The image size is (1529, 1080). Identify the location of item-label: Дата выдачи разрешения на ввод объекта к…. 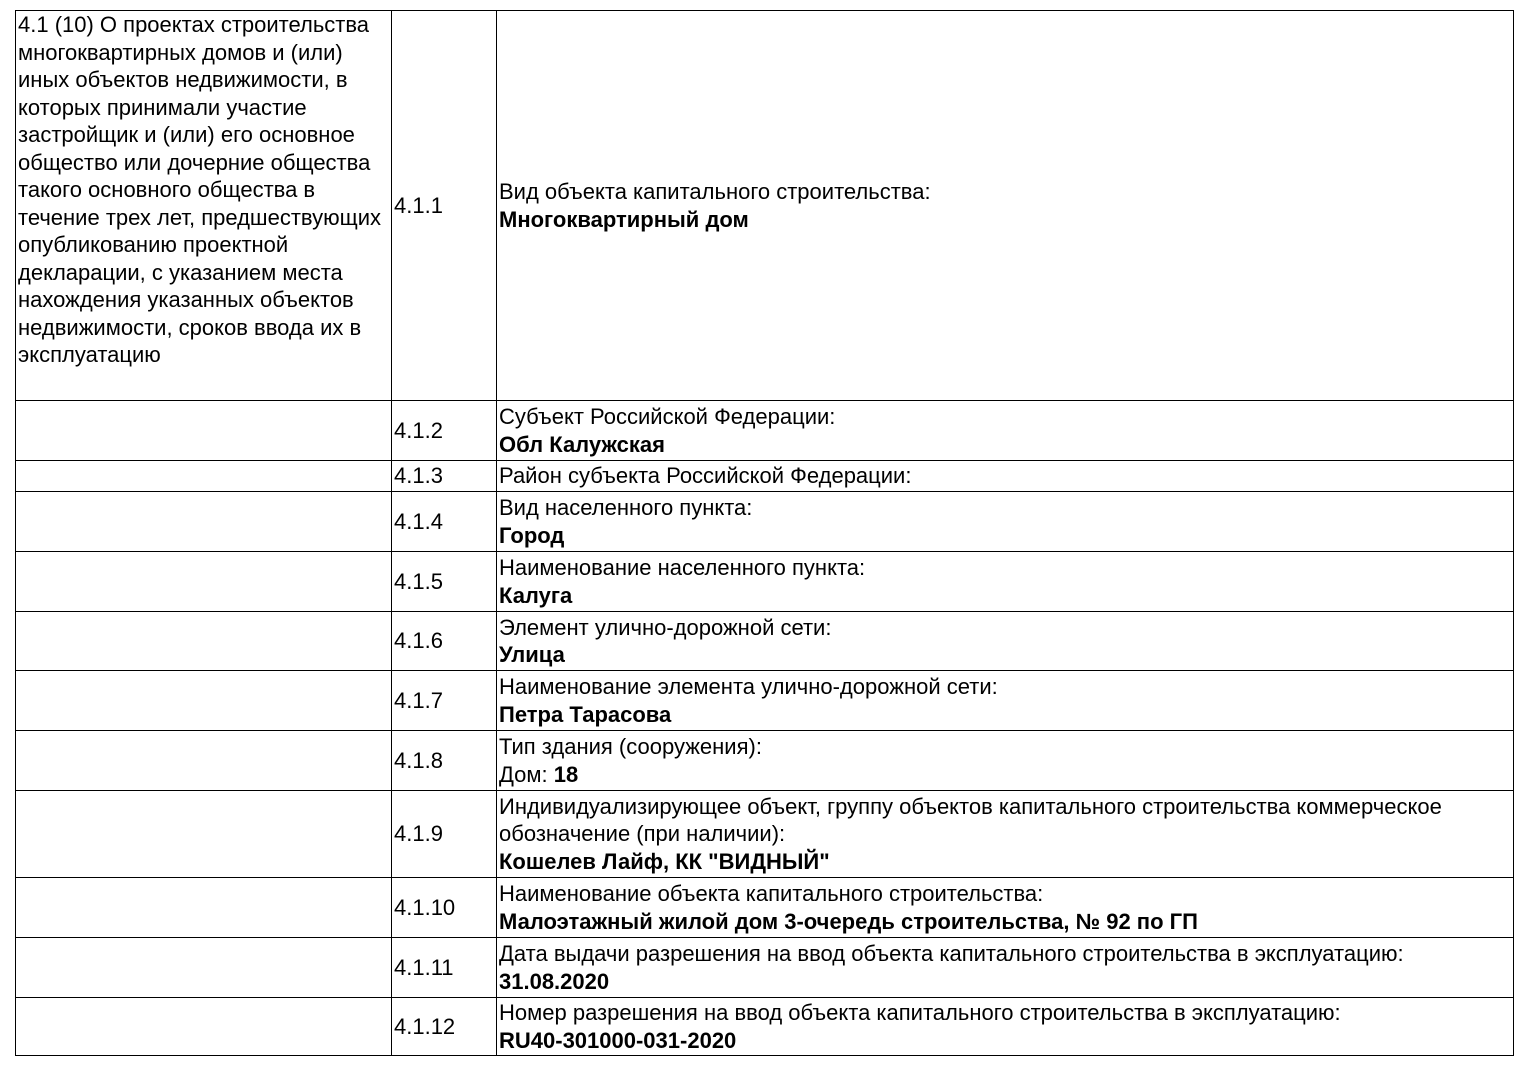
(951, 953).